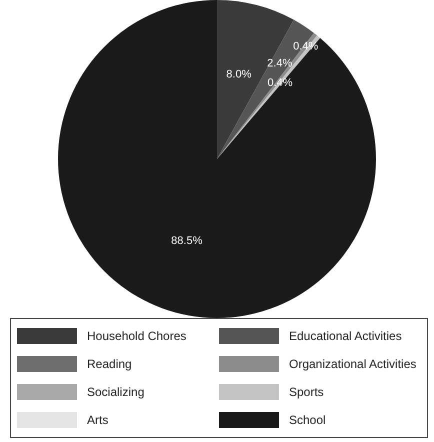 The width and height of the screenshot is (434, 442). What do you see at coordinates (352, 364) in the screenshot?
I see `legend-label: Organizational Activities` at bounding box center [352, 364].